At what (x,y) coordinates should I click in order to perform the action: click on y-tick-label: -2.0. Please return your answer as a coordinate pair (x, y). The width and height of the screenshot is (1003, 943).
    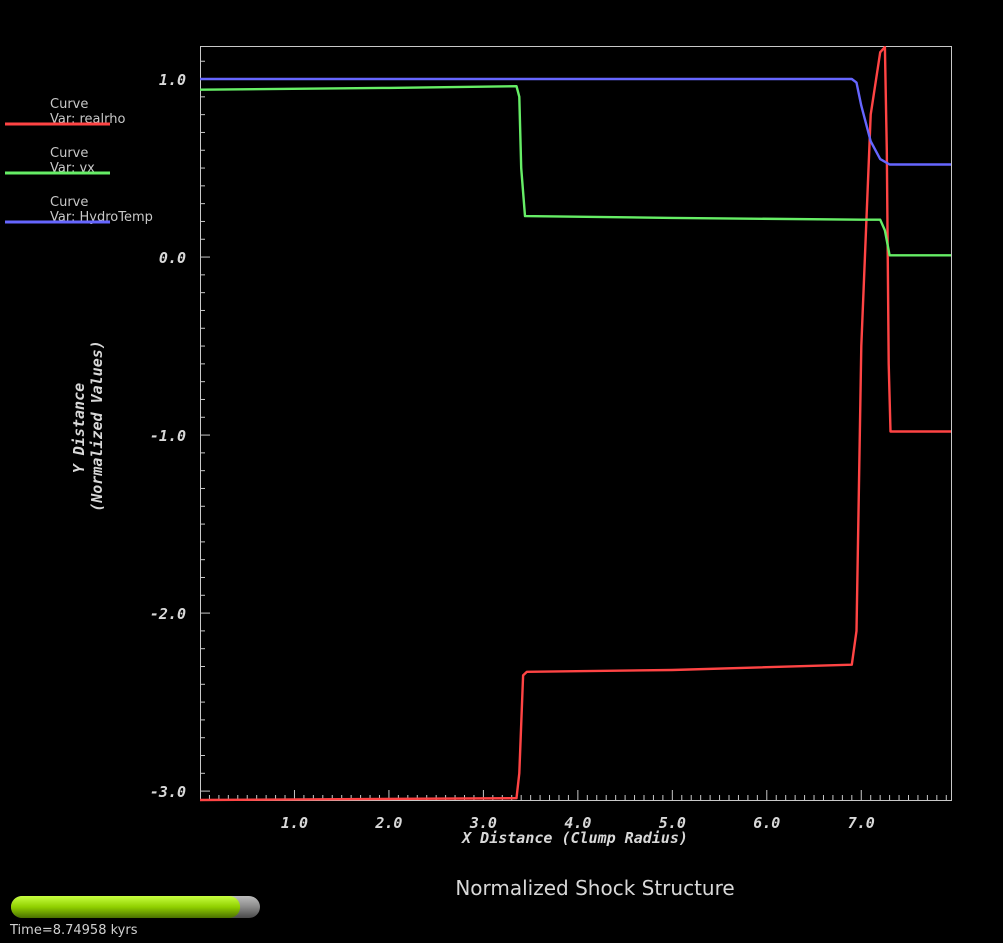
    Looking at the image, I should click on (168, 614).